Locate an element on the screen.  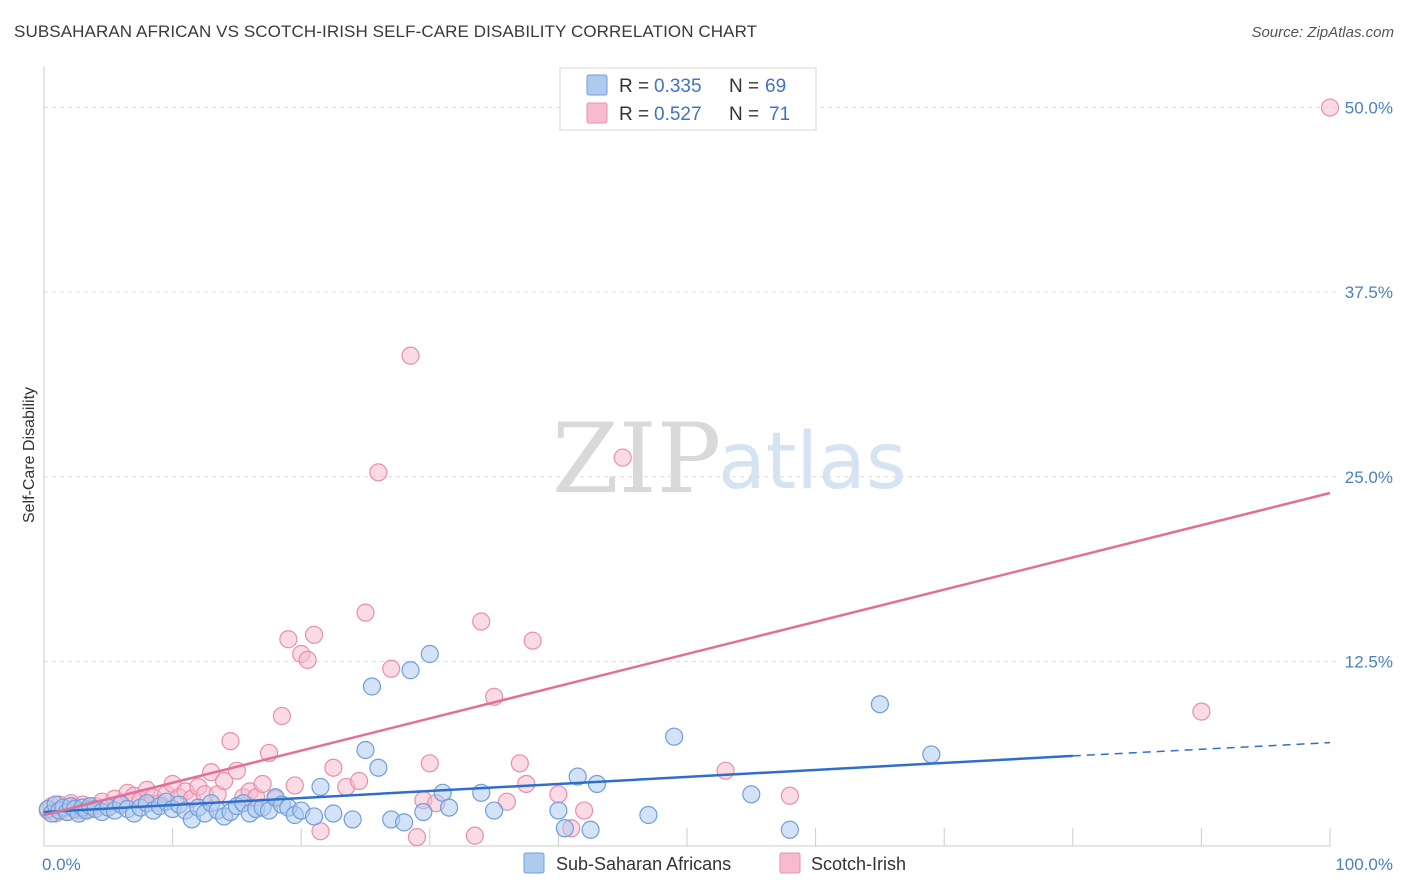
legend-r-value-1: 0.335 is located at coordinates (678, 86).